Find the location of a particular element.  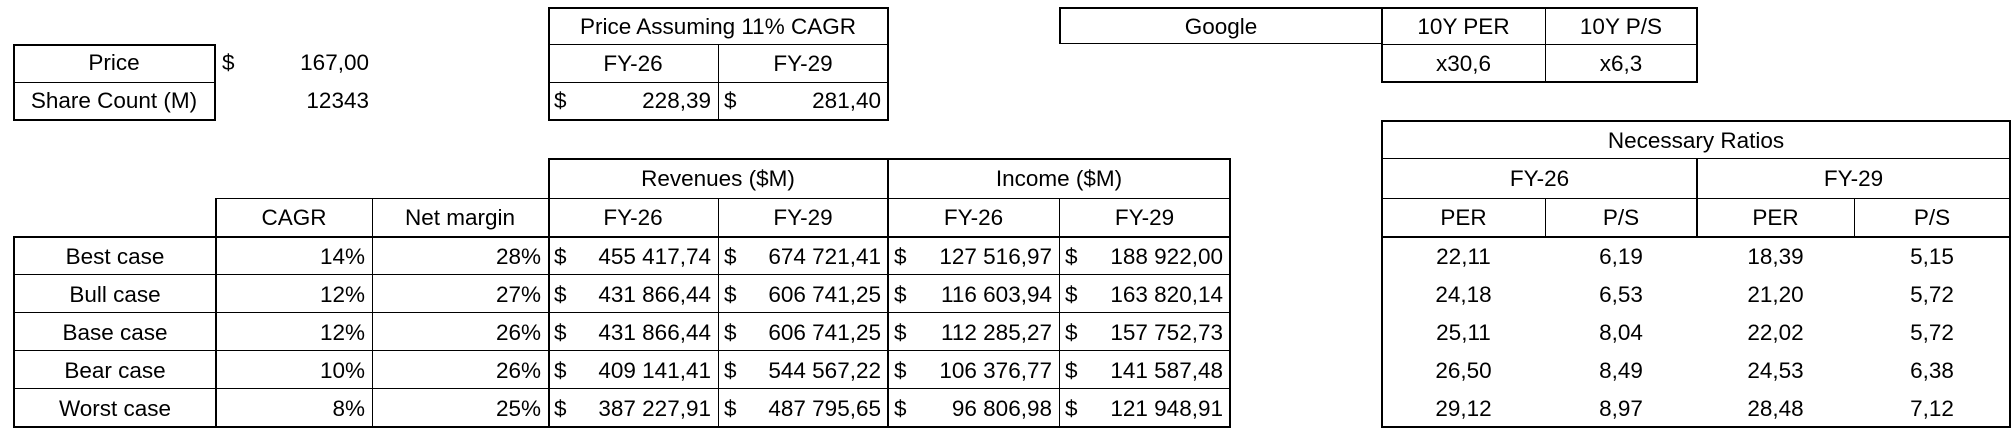

scenario-rev-fy26: $455 417,74 is located at coordinates (633, 257).